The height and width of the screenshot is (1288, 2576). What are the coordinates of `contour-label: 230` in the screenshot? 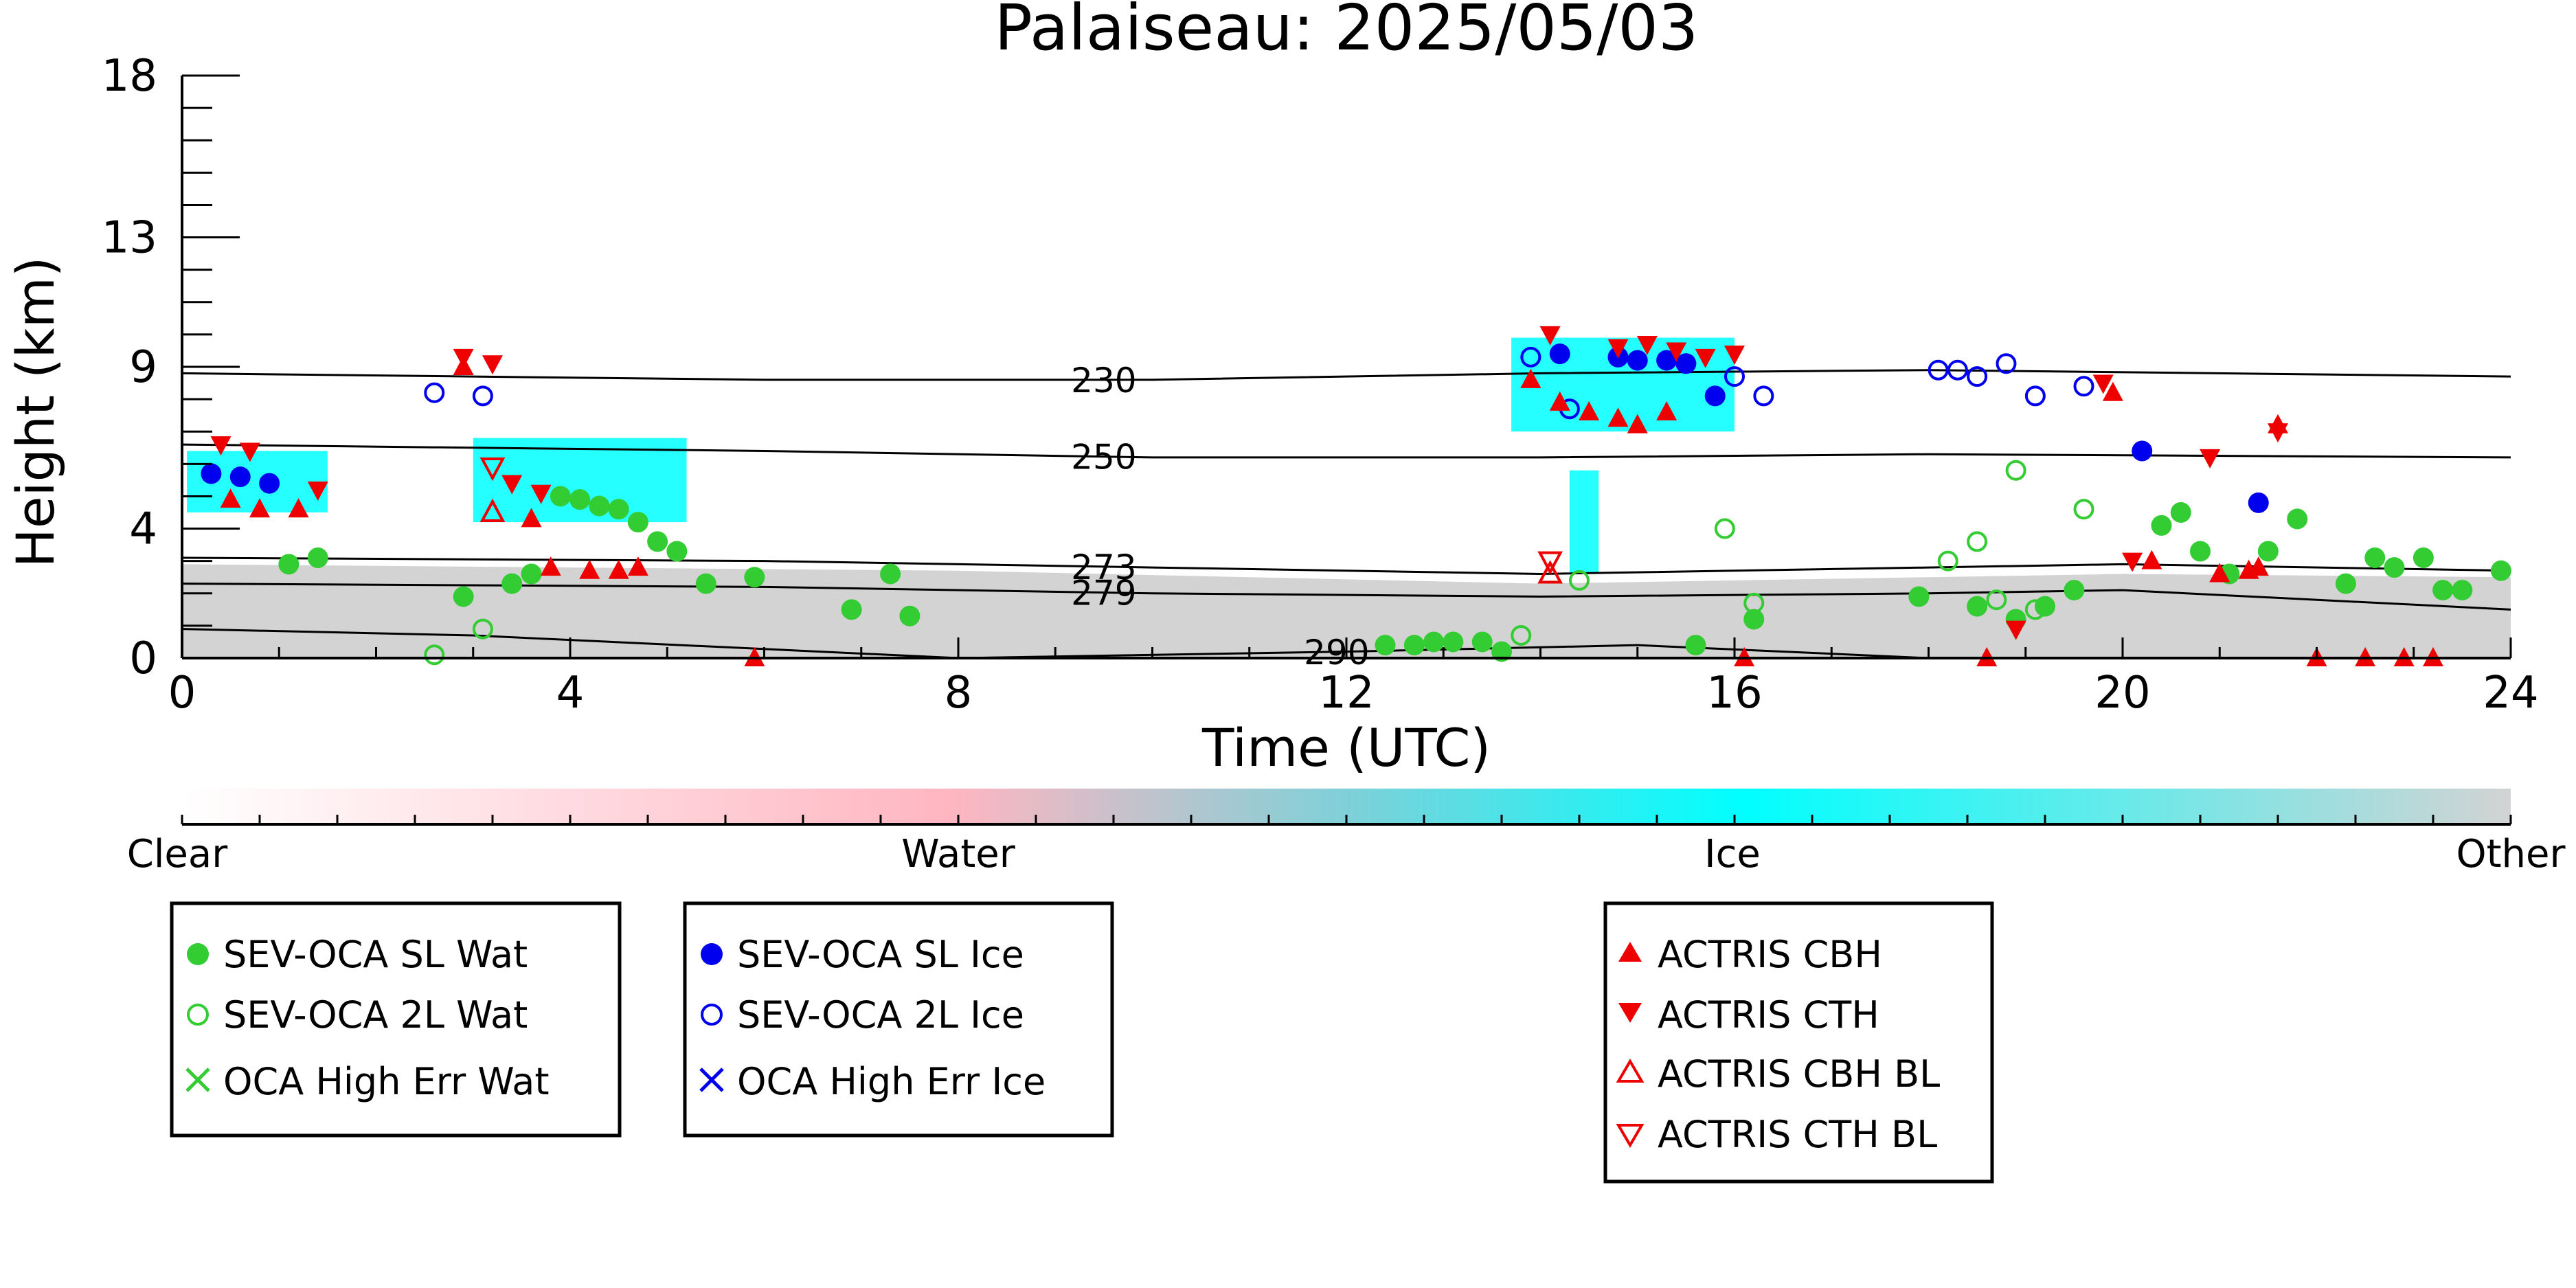 It's located at (1103, 380).